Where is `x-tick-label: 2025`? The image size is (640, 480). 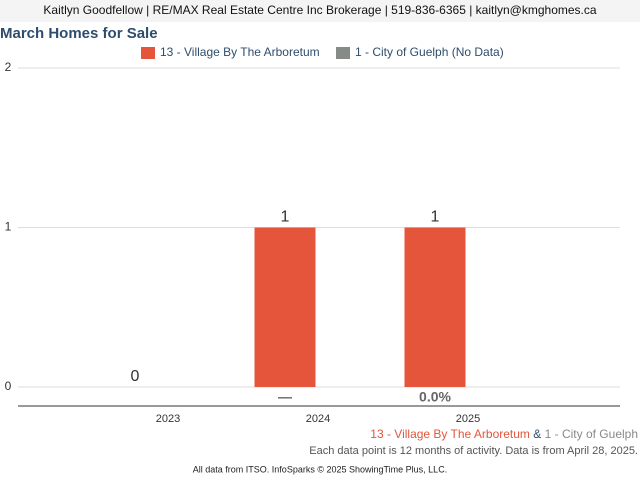 x-tick-label: 2025 is located at coordinates (468, 419).